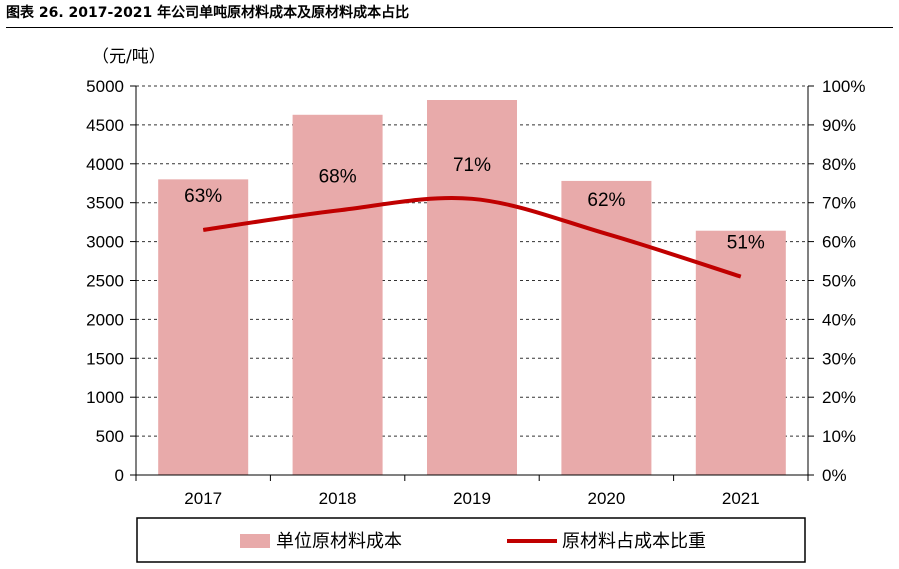  Describe the element at coordinates (105, 242) in the screenshot. I see `left-tick-label: 3000` at that location.